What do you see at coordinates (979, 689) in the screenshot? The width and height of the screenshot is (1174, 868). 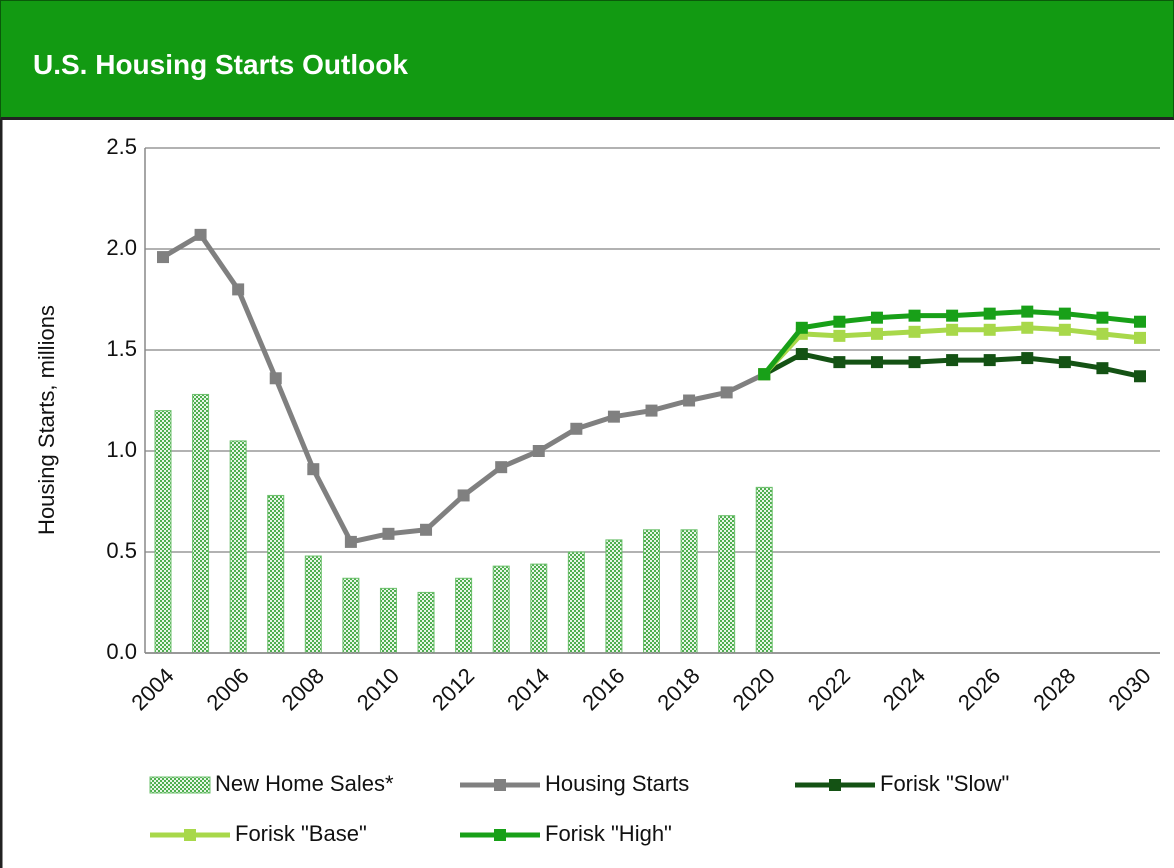 I see `x-tick-label: 2026` at bounding box center [979, 689].